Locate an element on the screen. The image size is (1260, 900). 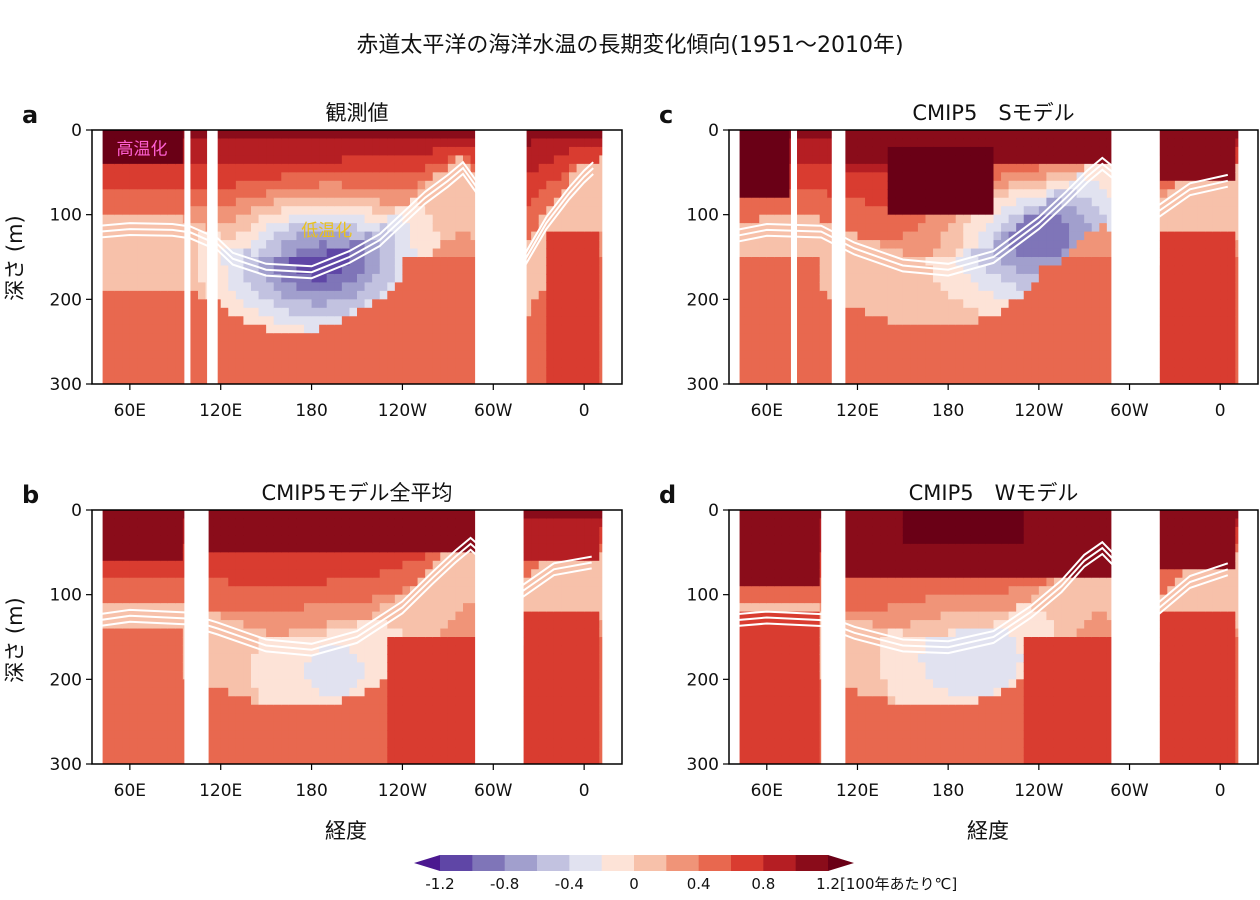
x-tick-label: 180 is located at coordinates (311, 411).